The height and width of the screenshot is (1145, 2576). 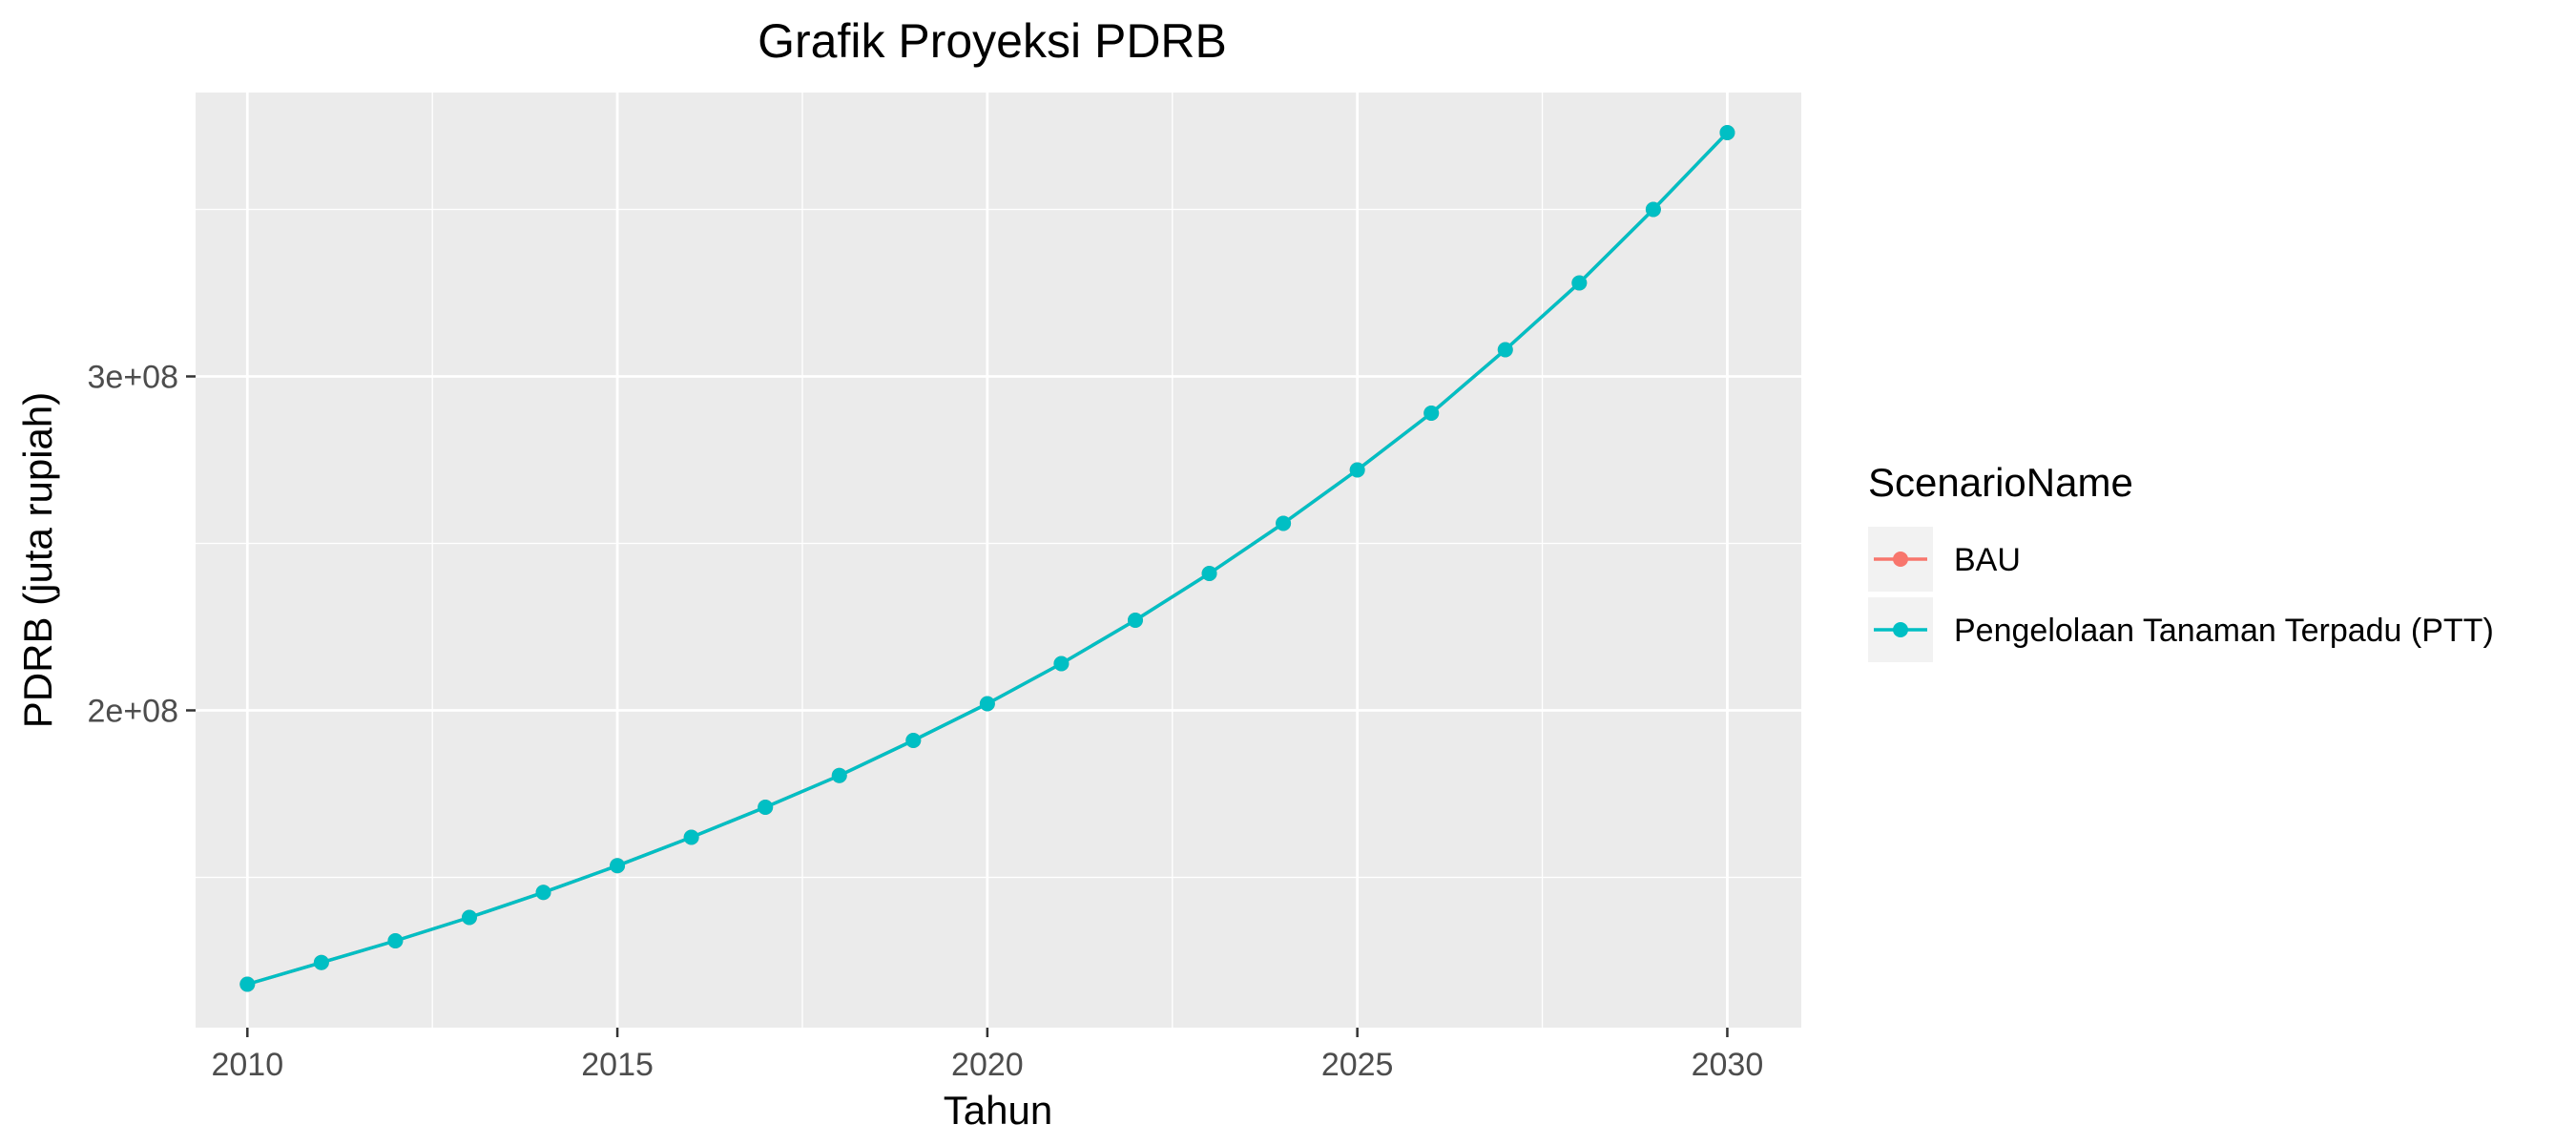 I want to click on y-tick-label: 3e+08, so click(x=133, y=378).